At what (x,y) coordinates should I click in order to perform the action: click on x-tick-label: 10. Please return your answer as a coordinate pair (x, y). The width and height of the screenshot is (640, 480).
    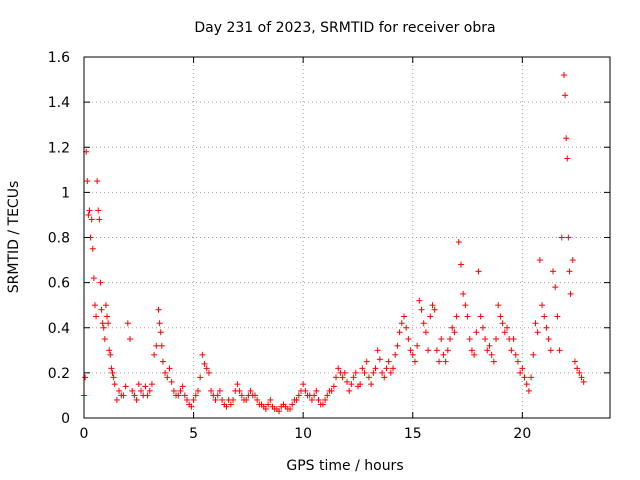
    Looking at the image, I should click on (303, 434).